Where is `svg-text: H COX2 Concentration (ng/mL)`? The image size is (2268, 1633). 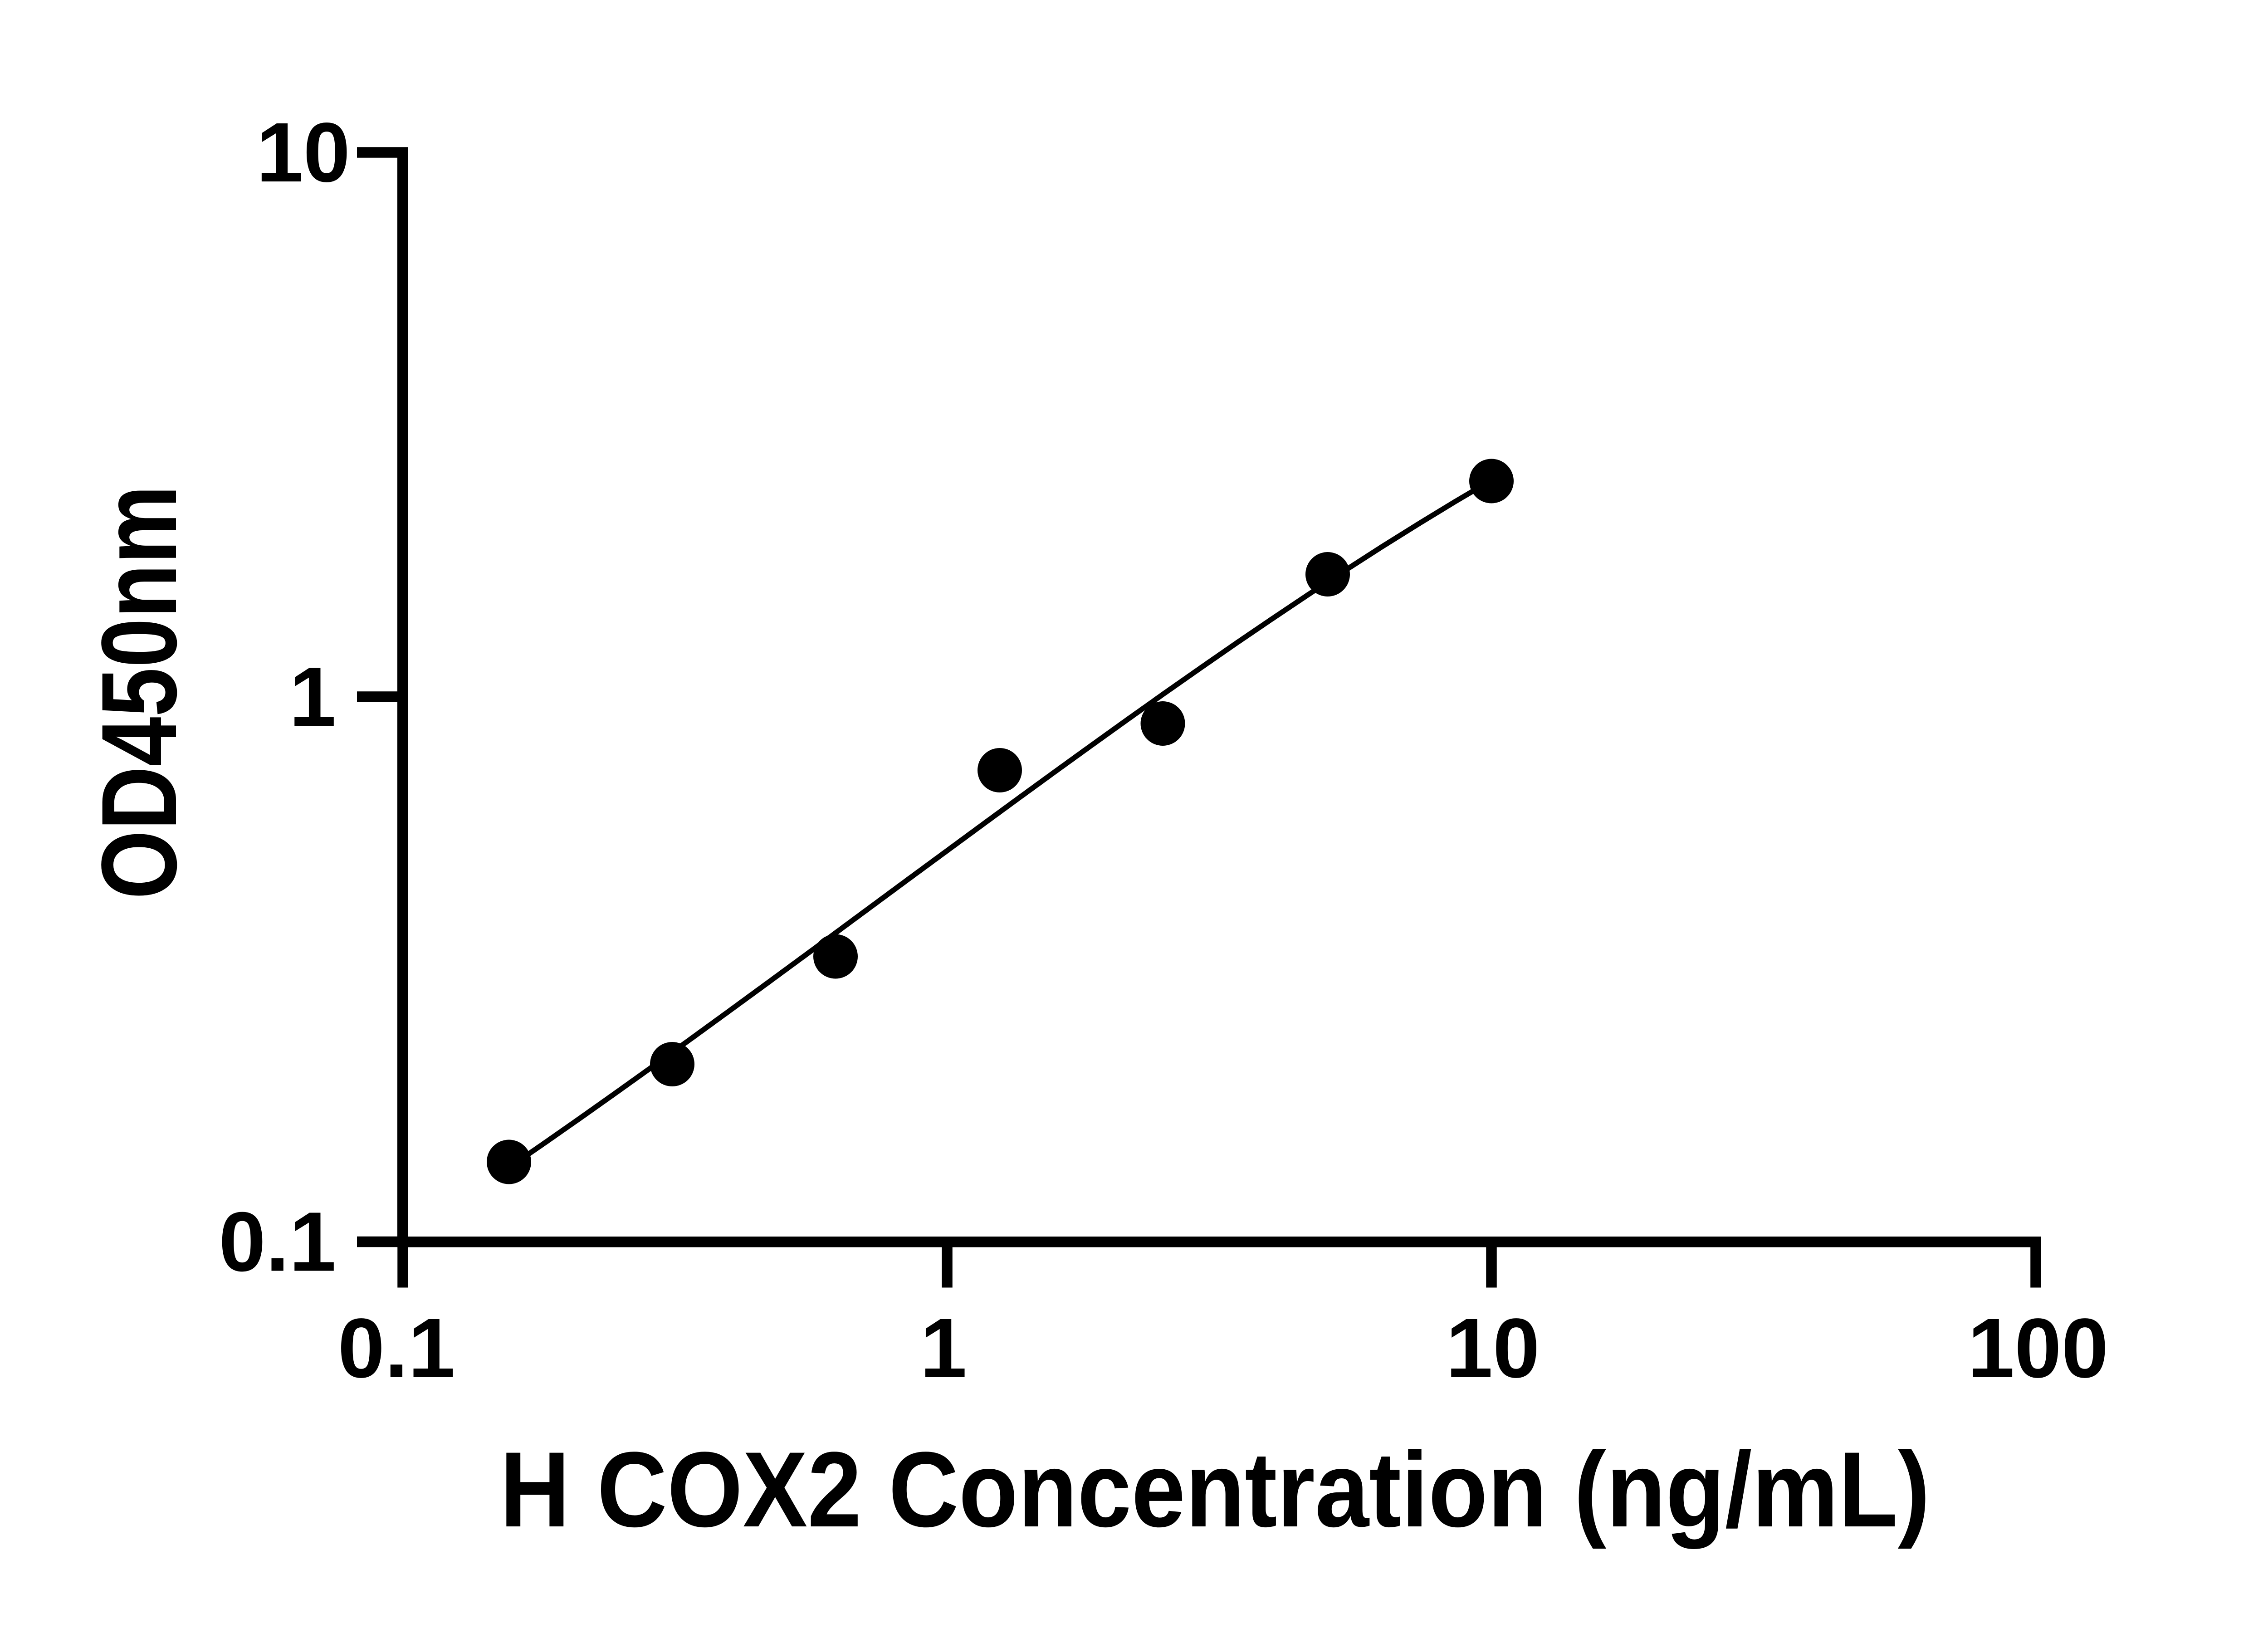
svg-text: H COX2 Concentration (ng/mL) is located at coordinates (1215, 1490).